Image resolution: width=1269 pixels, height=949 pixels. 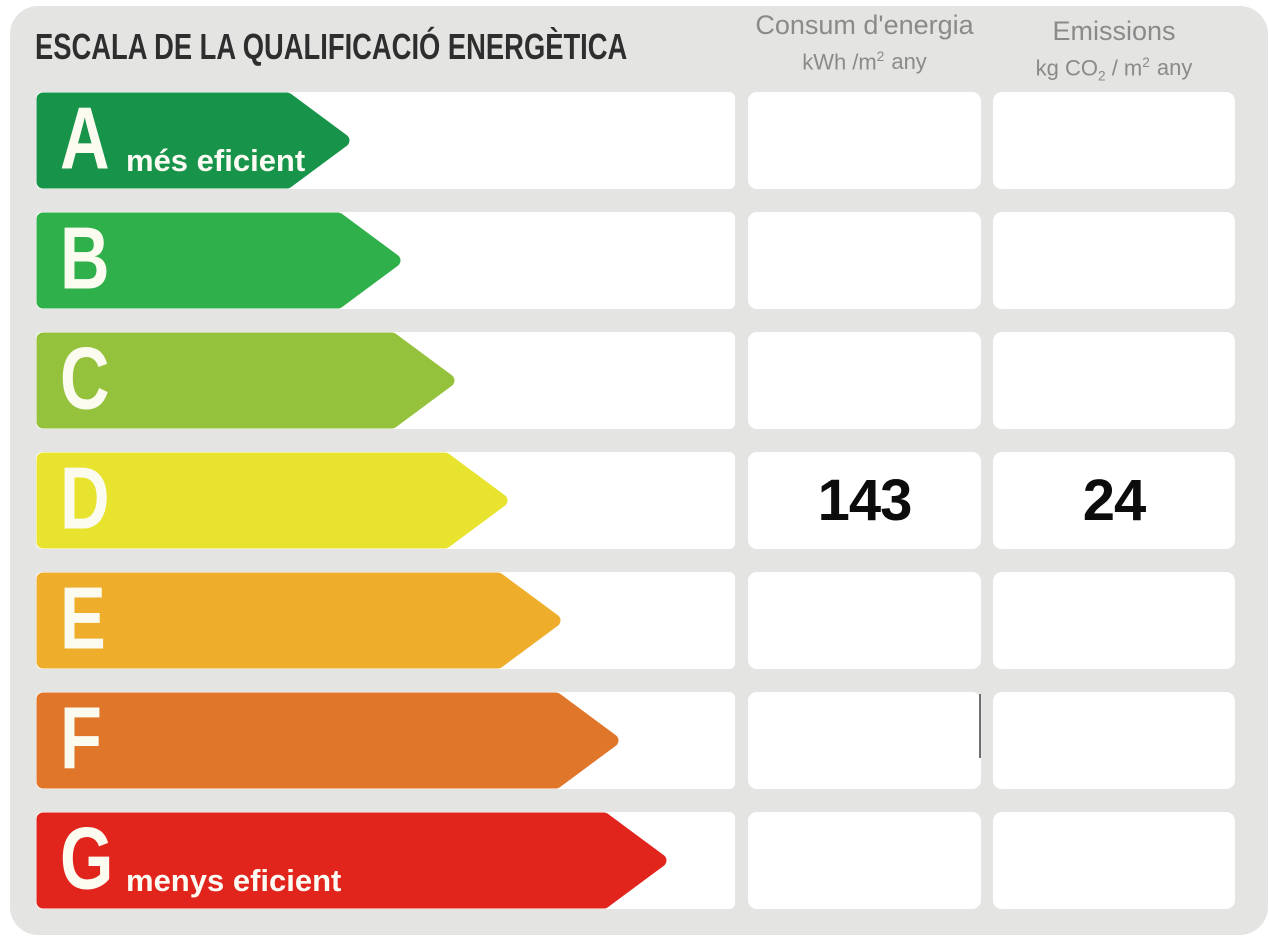 I want to click on grade-letter: A, so click(x=85, y=137).